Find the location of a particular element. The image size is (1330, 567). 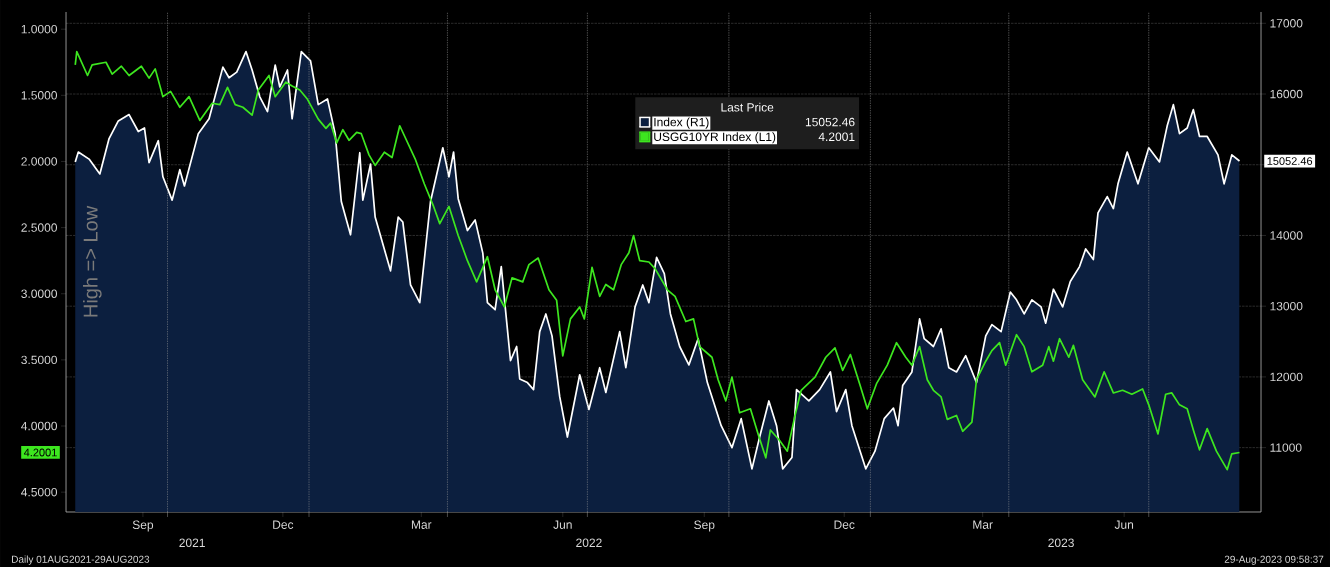

y-tick-label: 2.0000 is located at coordinates (39, 161).